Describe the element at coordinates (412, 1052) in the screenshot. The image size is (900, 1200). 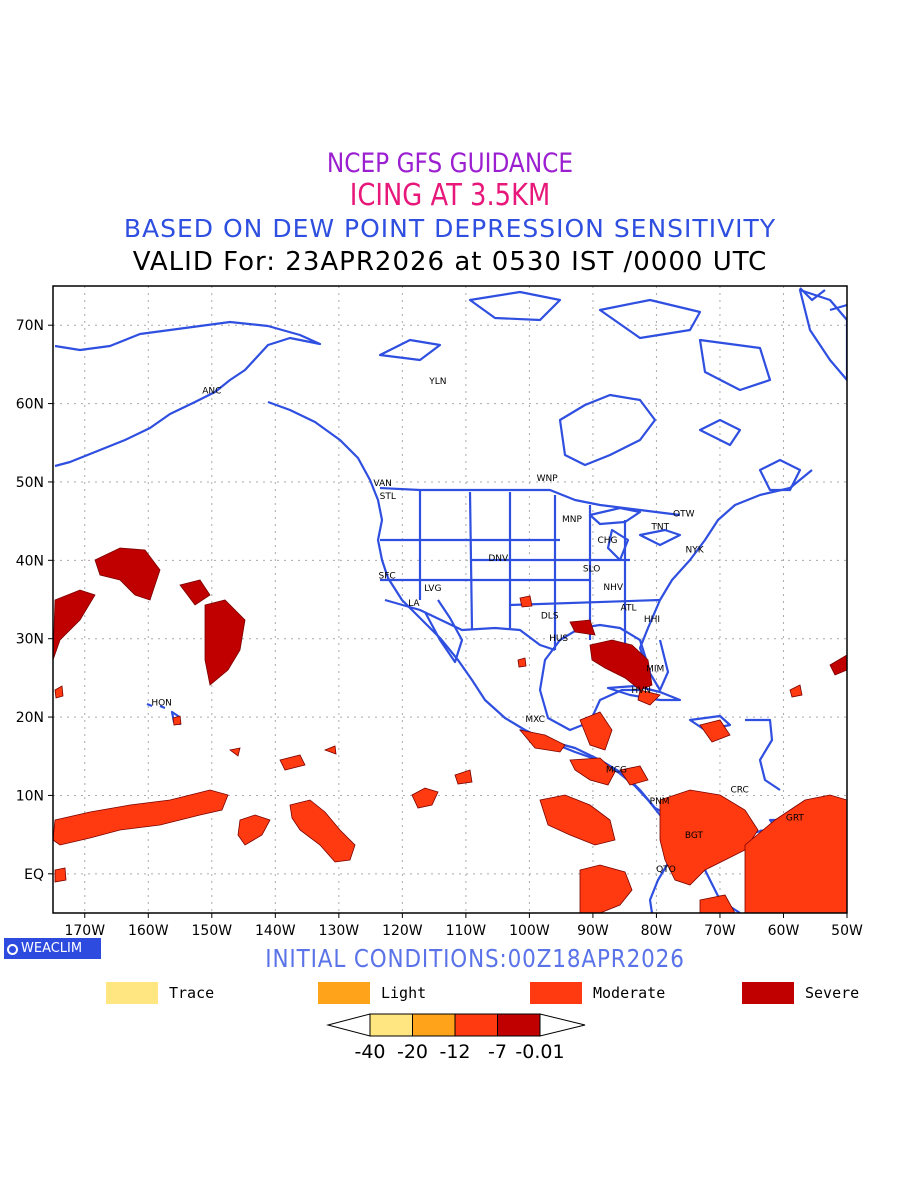
I see `colorbar-label: -20` at that location.